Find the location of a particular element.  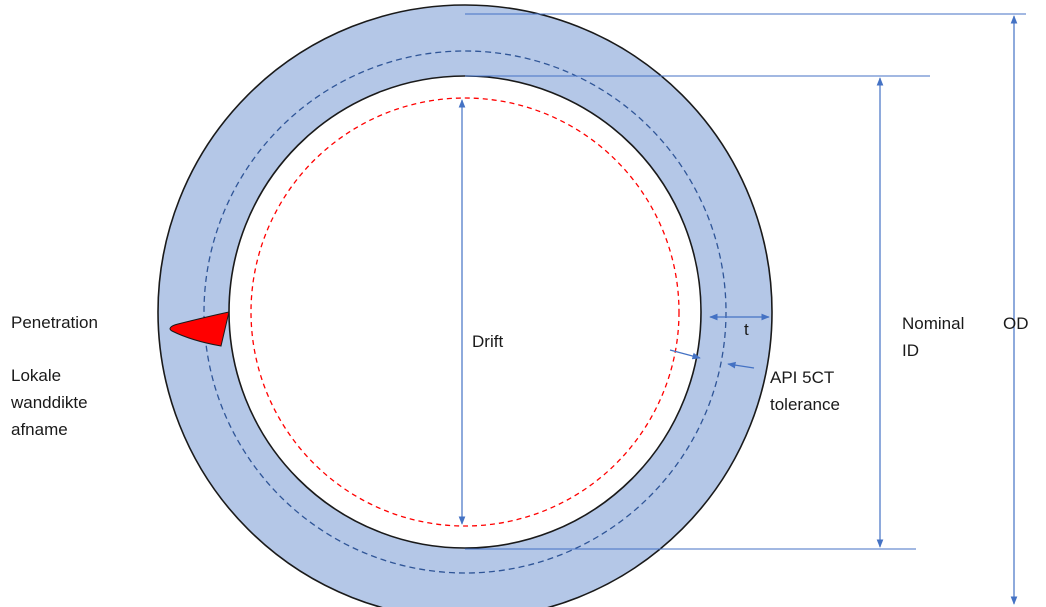

local-wall-thinning-label-line3: afname is located at coordinates (39, 429).